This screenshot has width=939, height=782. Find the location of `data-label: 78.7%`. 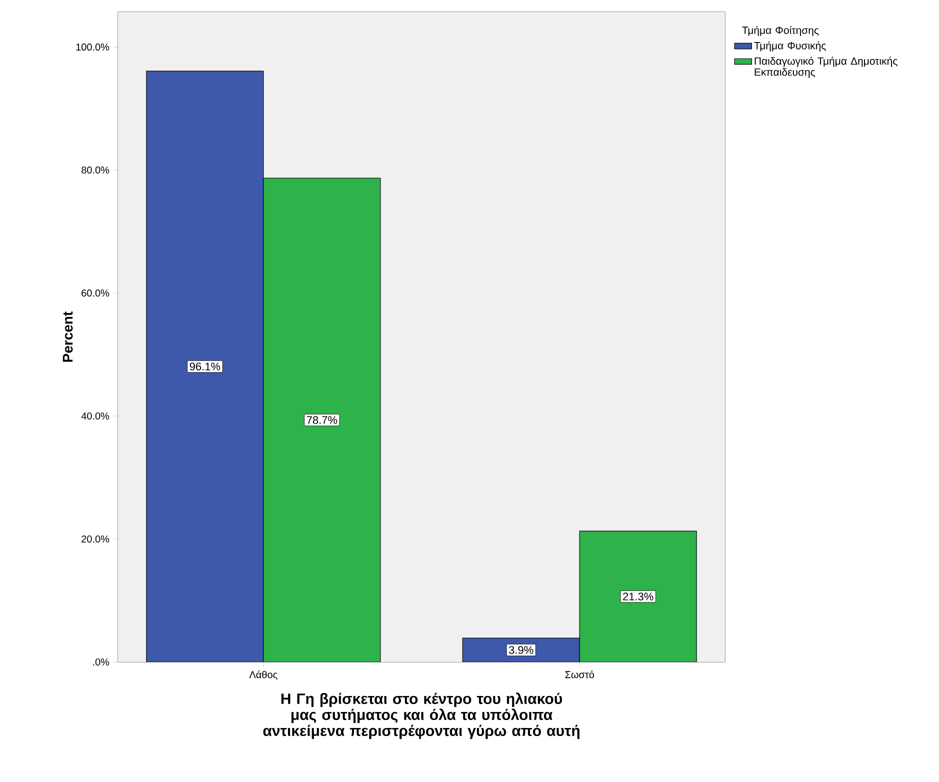

data-label: 78.7% is located at coordinates (322, 420).